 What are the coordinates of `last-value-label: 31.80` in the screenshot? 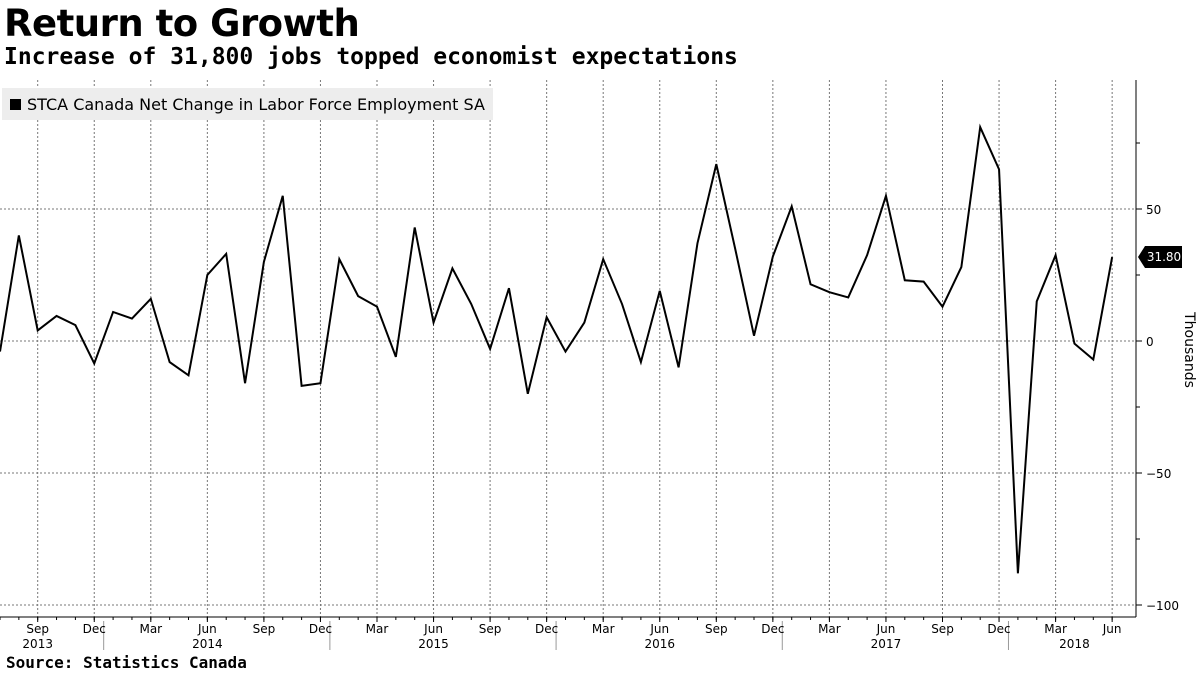 It's located at (1164, 257).